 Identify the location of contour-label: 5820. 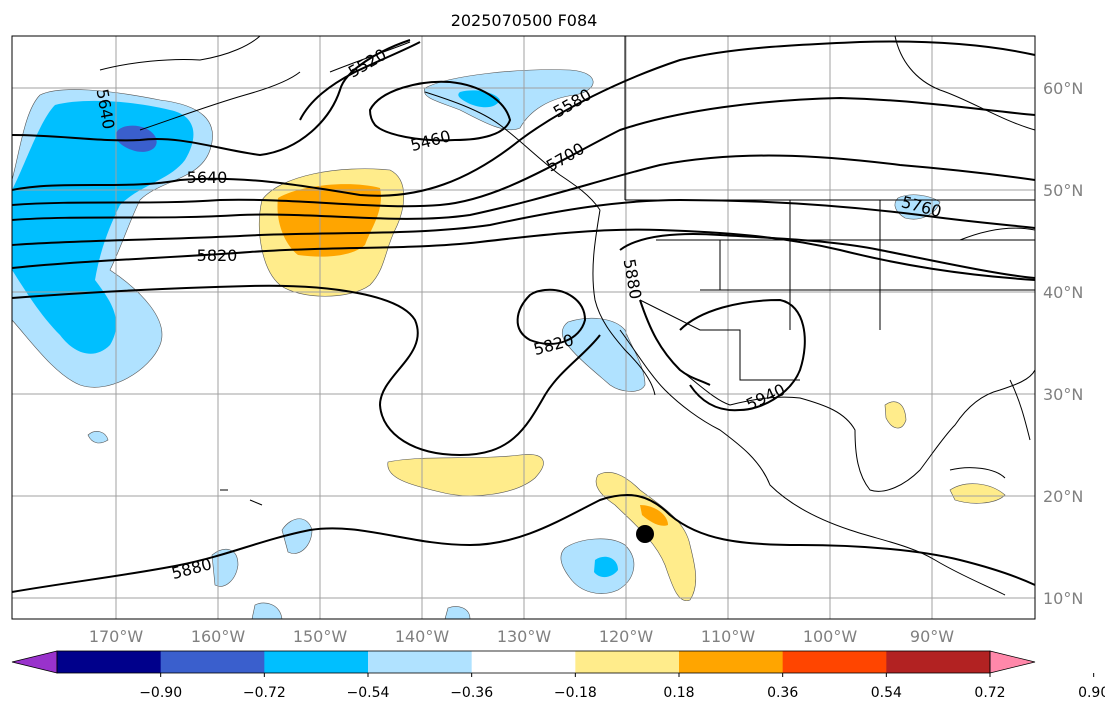
(217, 255).